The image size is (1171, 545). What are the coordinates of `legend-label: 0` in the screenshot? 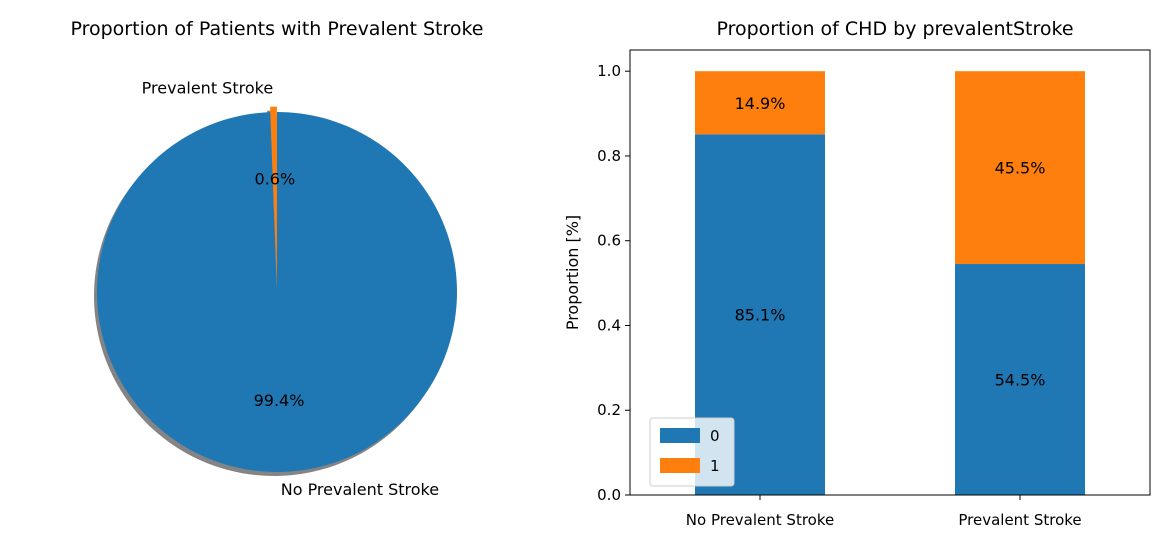 It's located at (715, 436).